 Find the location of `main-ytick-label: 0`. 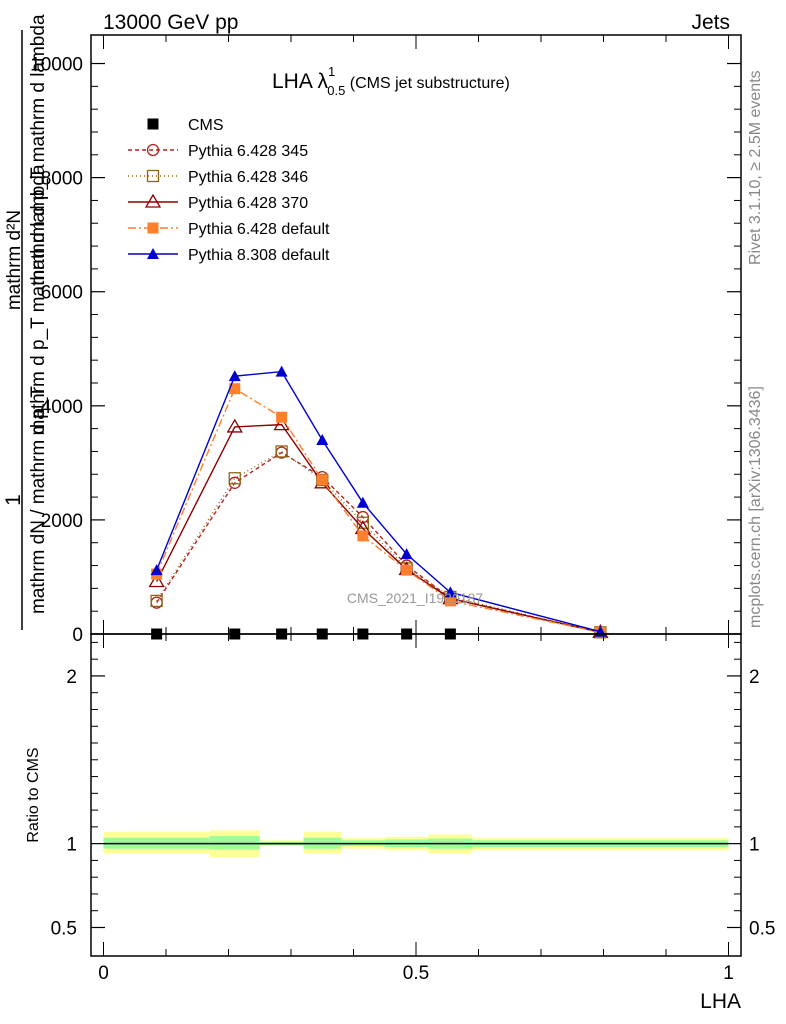

main-ytick-label: 0 is located at coordinates (77, 635).